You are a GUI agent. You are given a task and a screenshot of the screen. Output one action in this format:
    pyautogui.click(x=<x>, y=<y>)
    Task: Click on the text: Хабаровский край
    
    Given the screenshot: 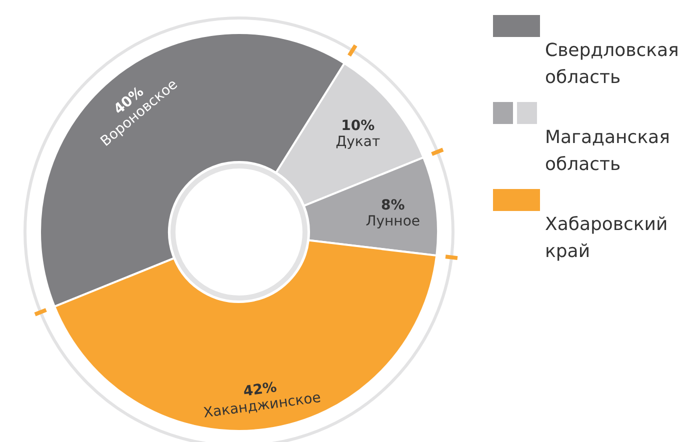 What is the action you would take?
    pyautogui.click(x=606, y=238)
    